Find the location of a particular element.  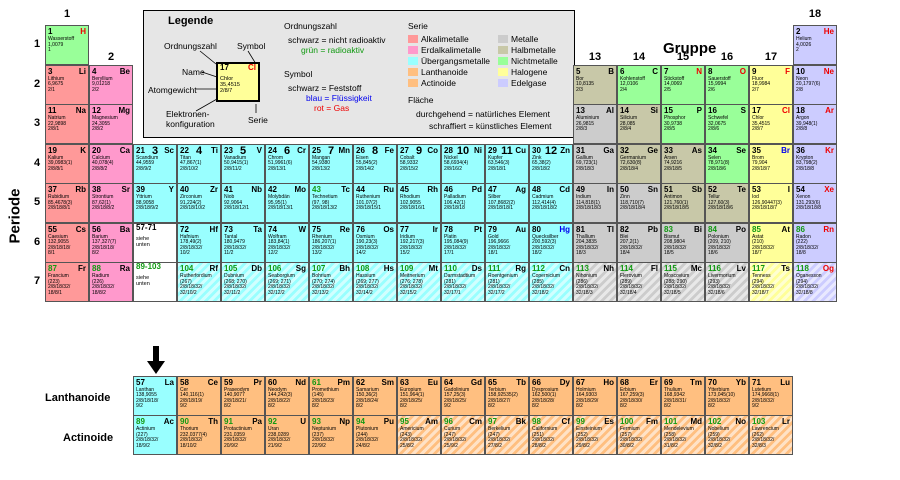

element-symbol: Sm is located at coordinates (387, 382).